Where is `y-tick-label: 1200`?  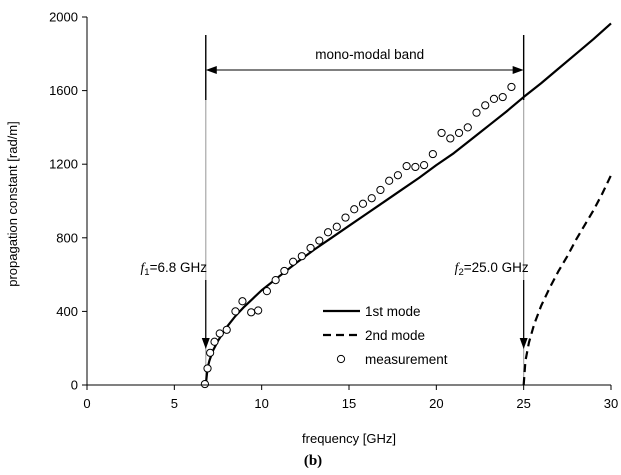
y-tick-label: 1200 is located at coordinates (63, 164).